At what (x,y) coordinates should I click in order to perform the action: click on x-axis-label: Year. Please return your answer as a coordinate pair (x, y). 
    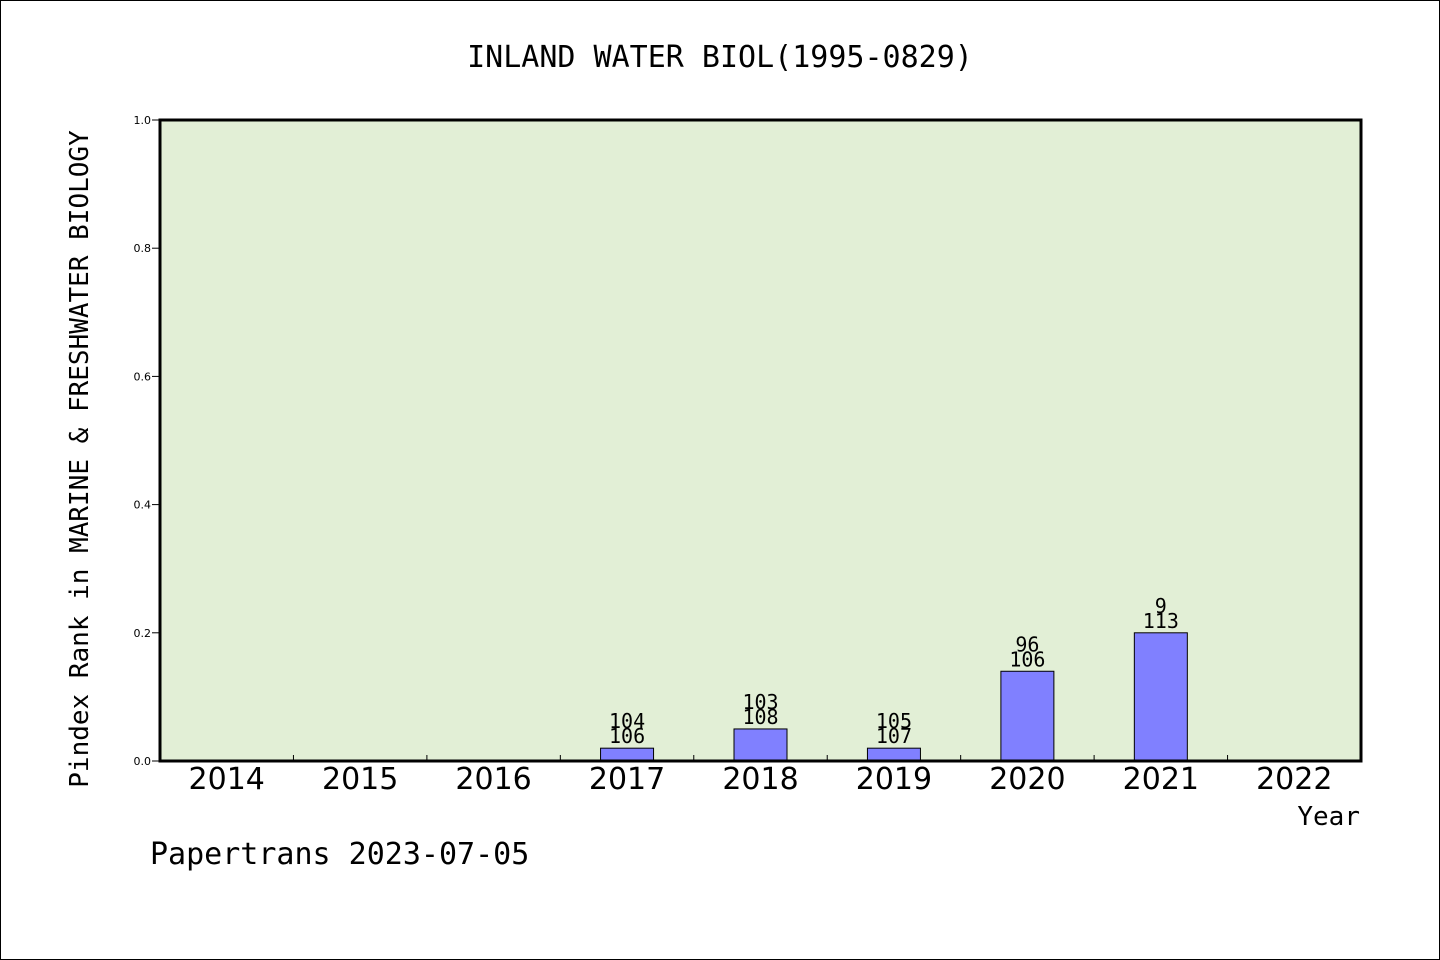
    Looking at the image, I should click on (1328, 817).